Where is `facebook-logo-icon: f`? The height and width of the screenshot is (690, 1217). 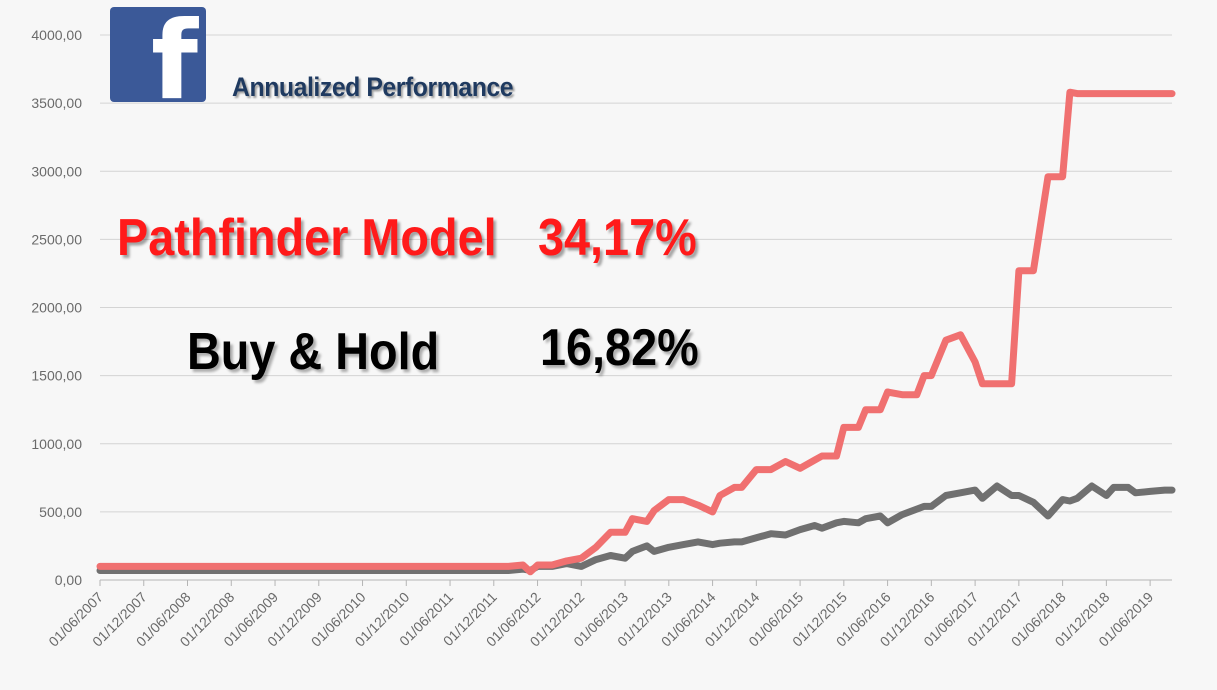 facebook-logo-icon: f is located at coordinates (158, 54).